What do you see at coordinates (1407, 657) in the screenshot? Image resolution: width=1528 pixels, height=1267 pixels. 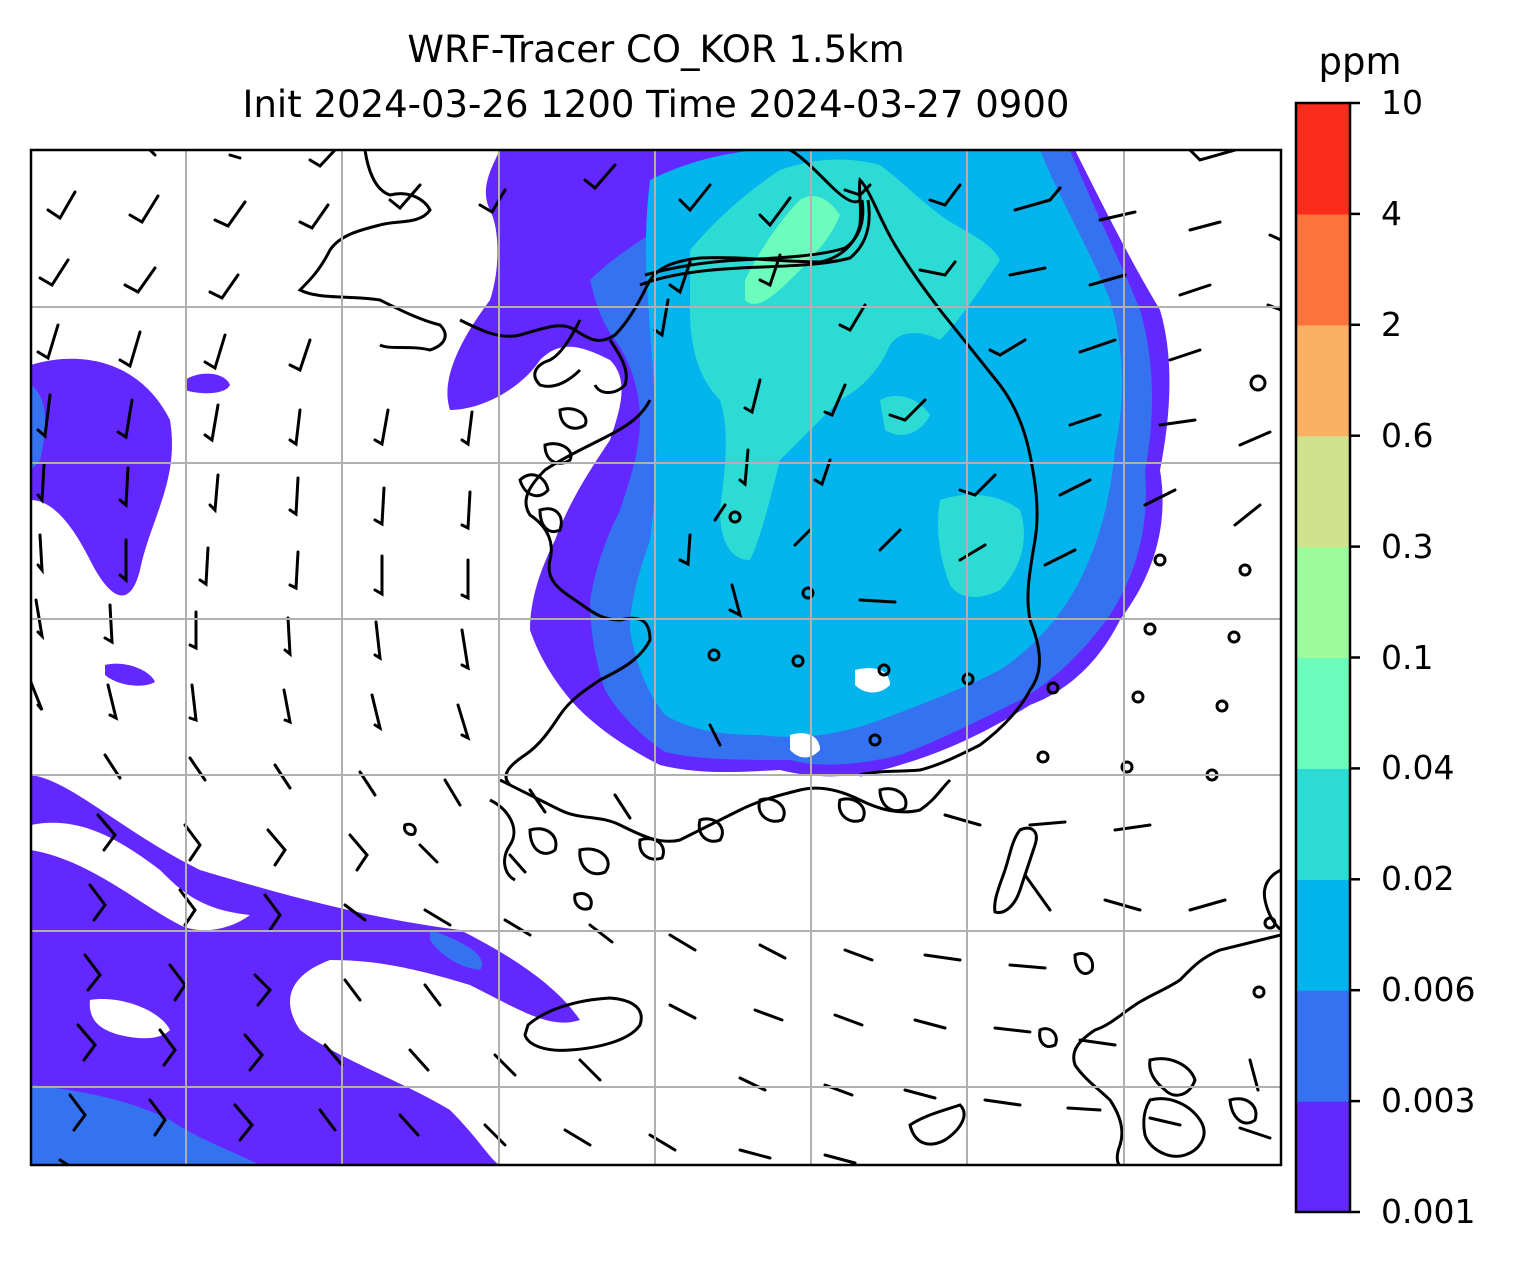 I see `colorbar-tick-label: 0.1` at bounding box center [1407, 657].